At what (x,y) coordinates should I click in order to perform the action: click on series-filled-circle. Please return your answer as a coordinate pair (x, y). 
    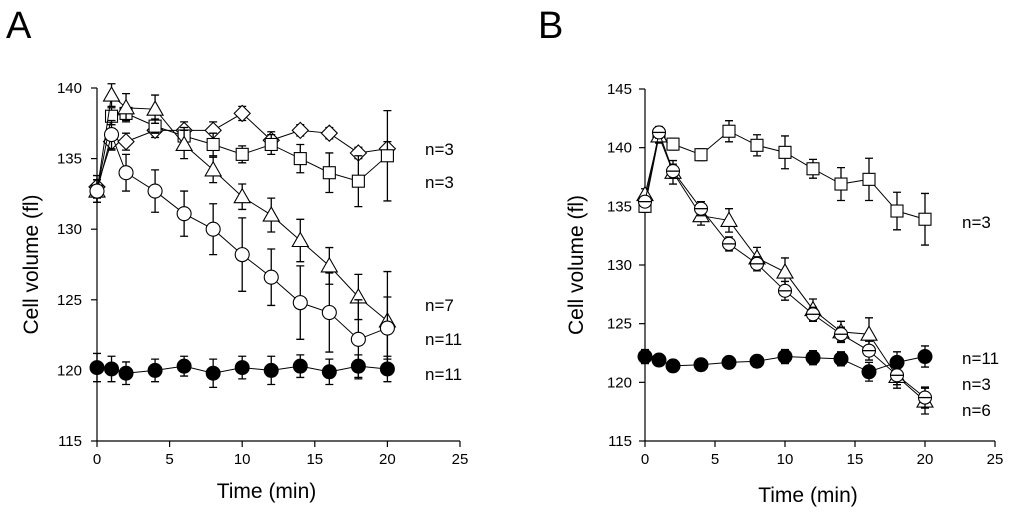
    Looking at the image, I should click on (242, 370).